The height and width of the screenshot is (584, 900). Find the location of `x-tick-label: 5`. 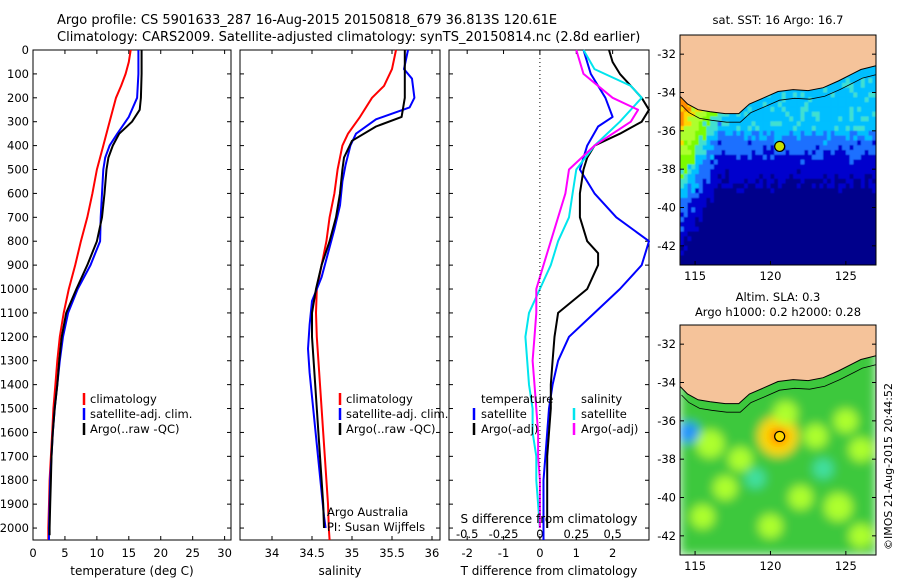

x-tick-label: 5 is located at coordinates (64, 553).